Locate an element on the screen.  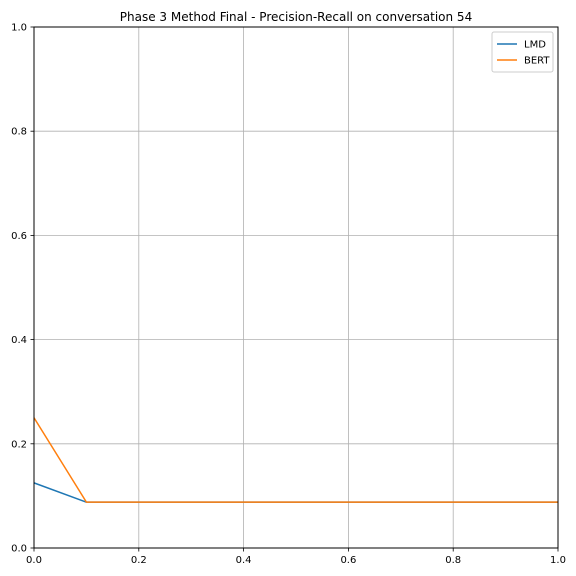
y-tick-label: 0.2 is located at coordinates (19, 444).